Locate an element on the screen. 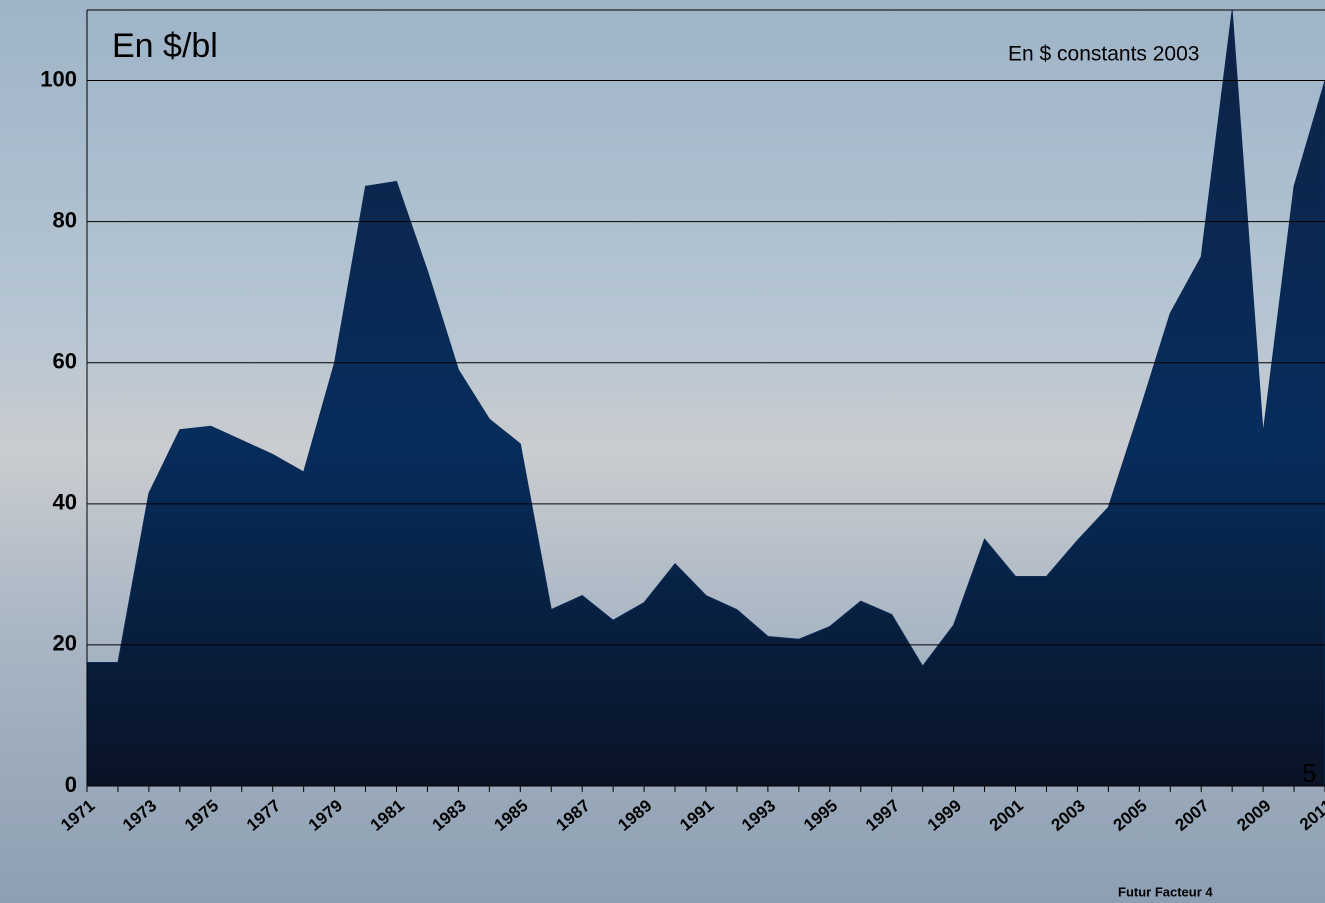 The width and height of the screenshot is (1325, 903). page-number: 5 is located at coordinates (1309, 773).